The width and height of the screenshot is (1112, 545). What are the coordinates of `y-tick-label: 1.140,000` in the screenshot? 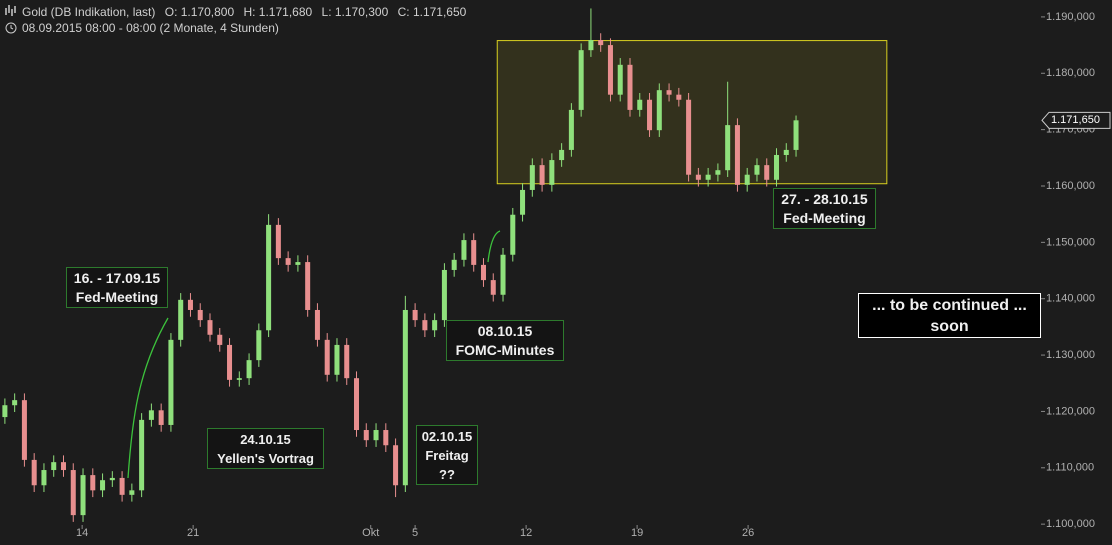 It's located at (1070, 299).